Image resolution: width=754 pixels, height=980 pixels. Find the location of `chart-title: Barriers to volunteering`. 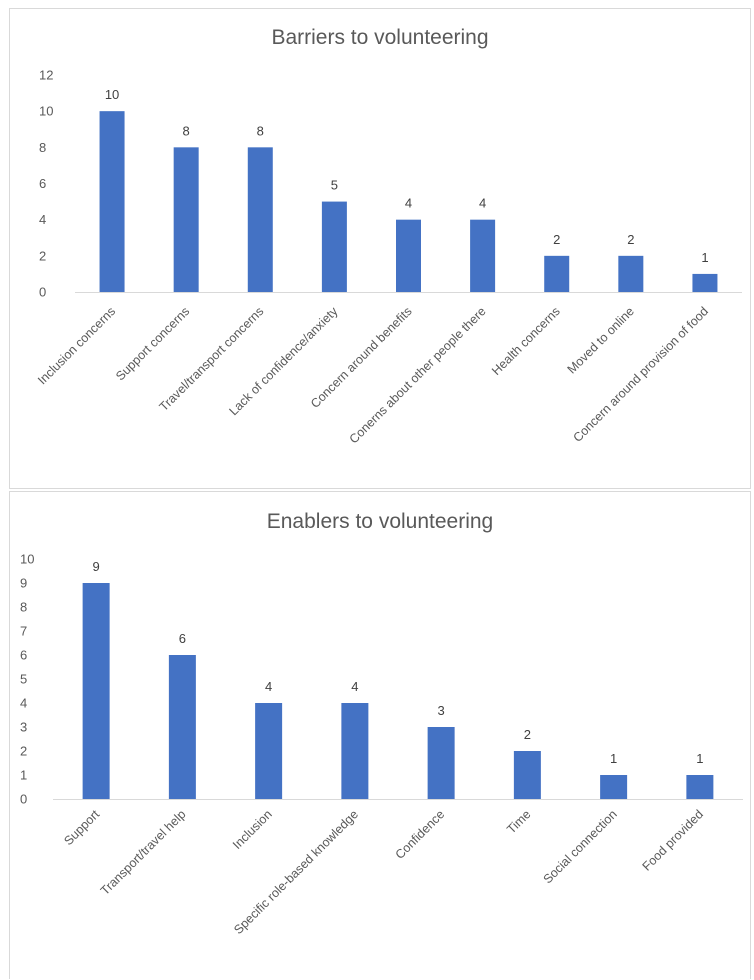

chart-title: Barriers to volunteering is located at coordinates (380, 37).